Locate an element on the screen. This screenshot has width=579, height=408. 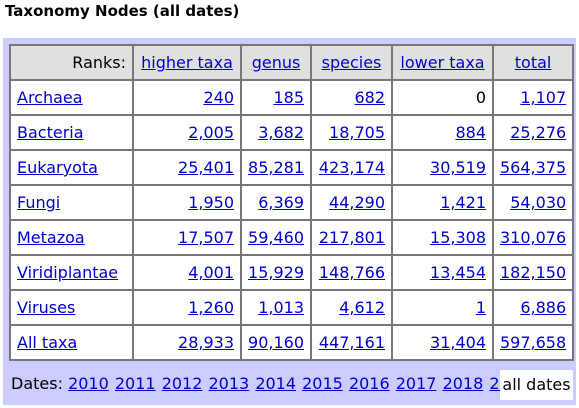
taxon-link-archaea: Archaea is located at coordinates (50, 97).